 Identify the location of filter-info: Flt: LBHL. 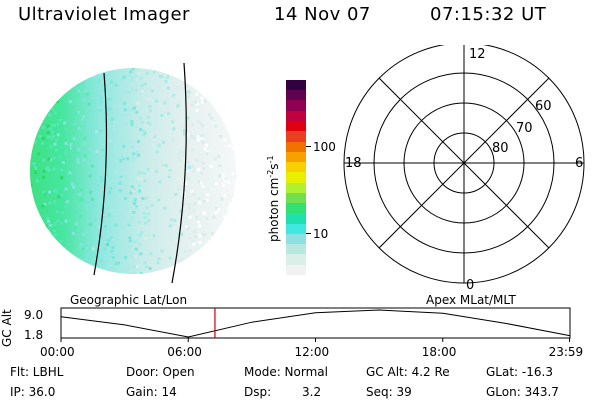
(37, 372).